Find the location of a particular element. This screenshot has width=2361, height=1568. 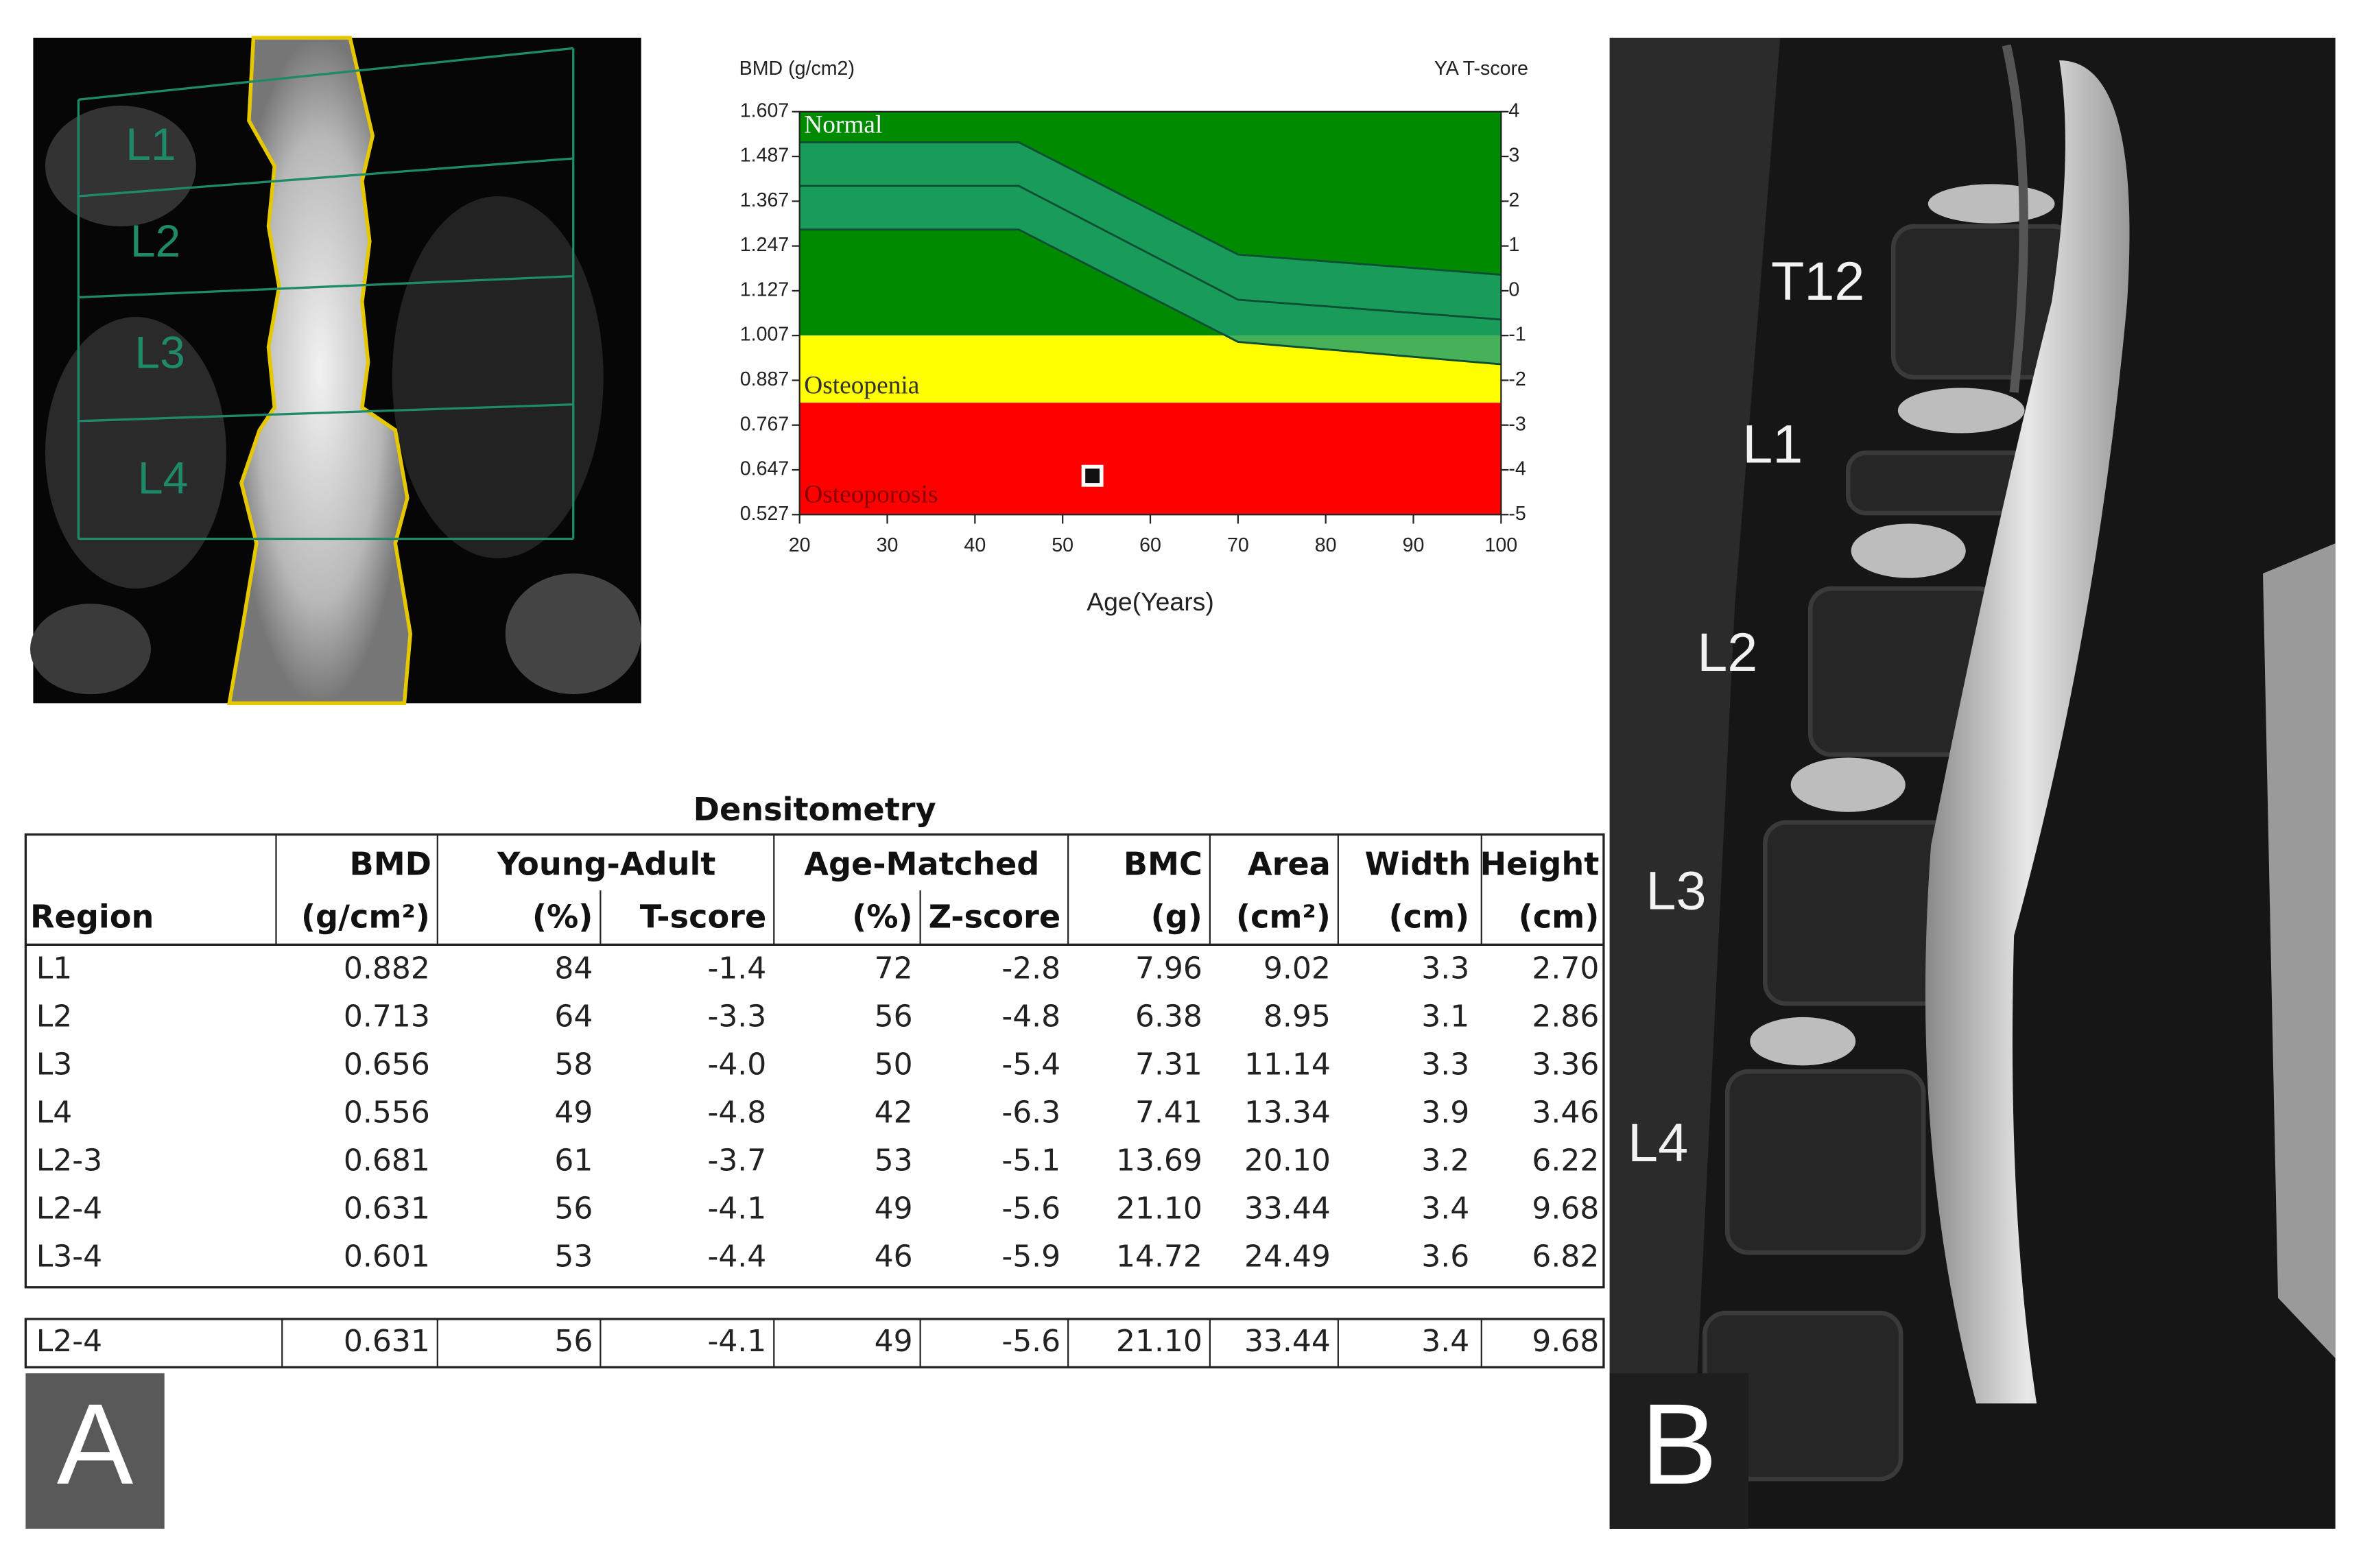

table-cell: 3.36 is located at coordinates (1565, 1064).